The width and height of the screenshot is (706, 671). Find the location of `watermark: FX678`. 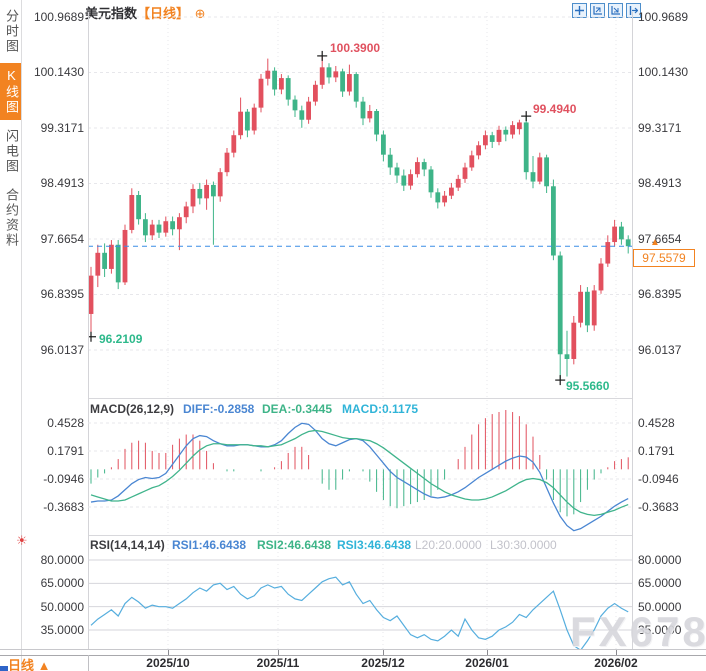

watermark: FX678 is located at coordinates (638, 631).